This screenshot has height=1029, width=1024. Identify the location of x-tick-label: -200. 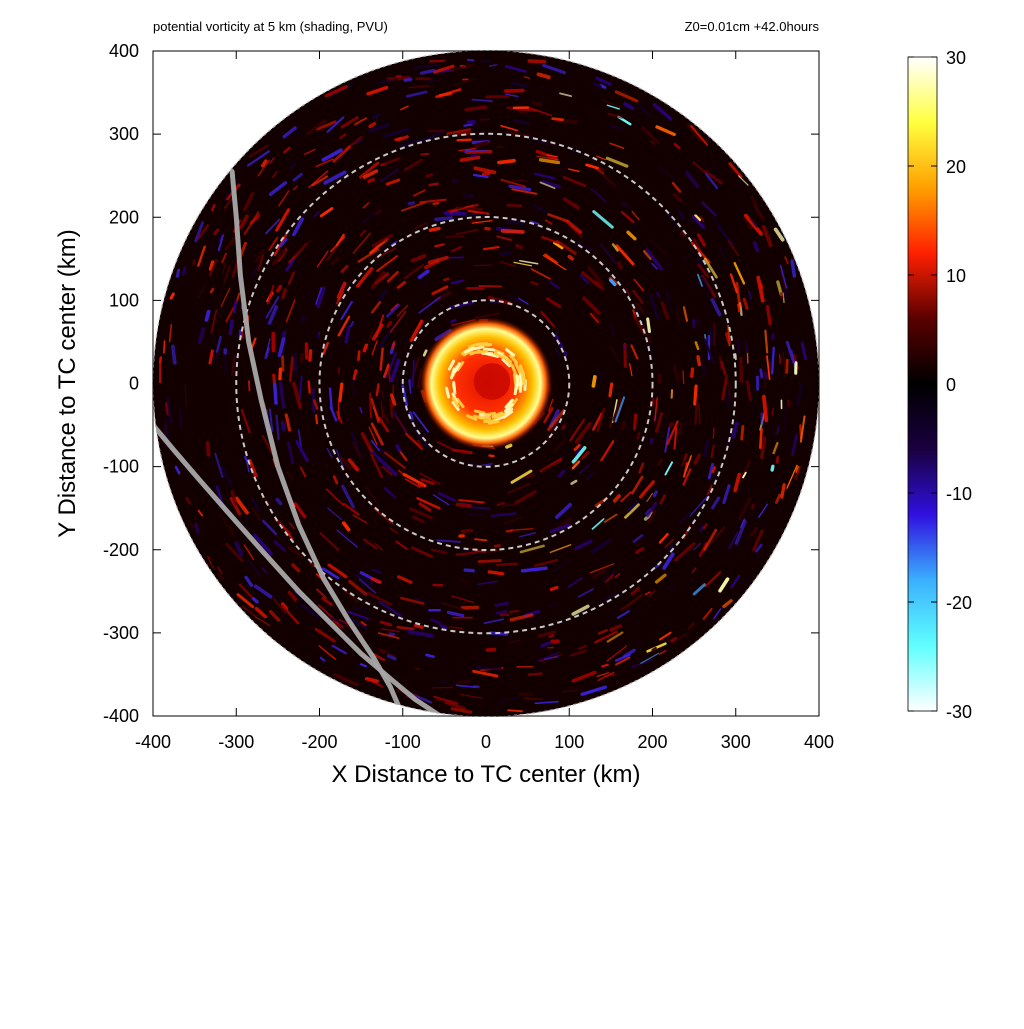
(319, 742).